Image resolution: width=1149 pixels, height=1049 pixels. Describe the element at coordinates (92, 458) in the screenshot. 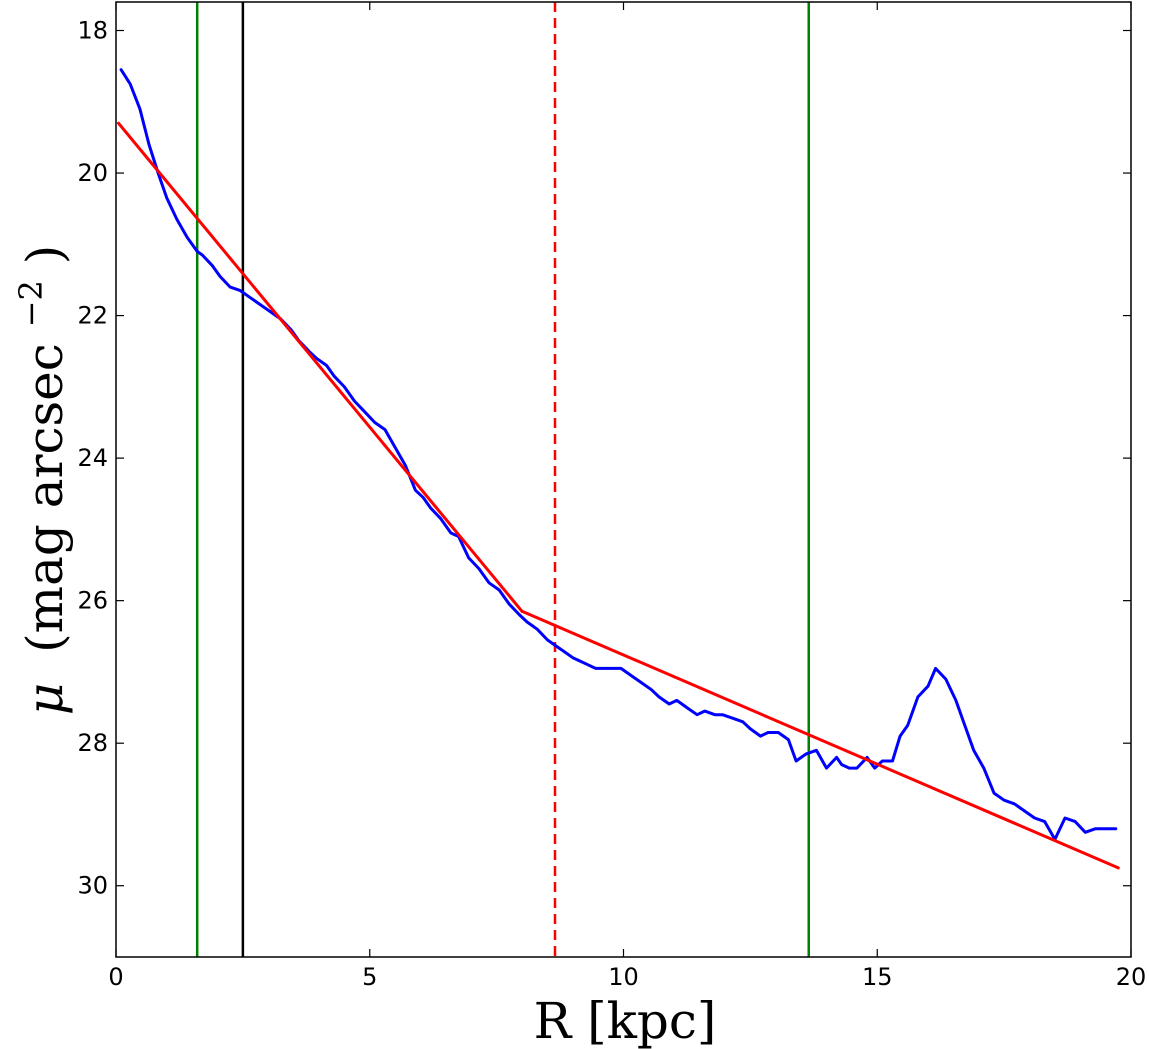

I see `y-tick-label: 24` at that location.